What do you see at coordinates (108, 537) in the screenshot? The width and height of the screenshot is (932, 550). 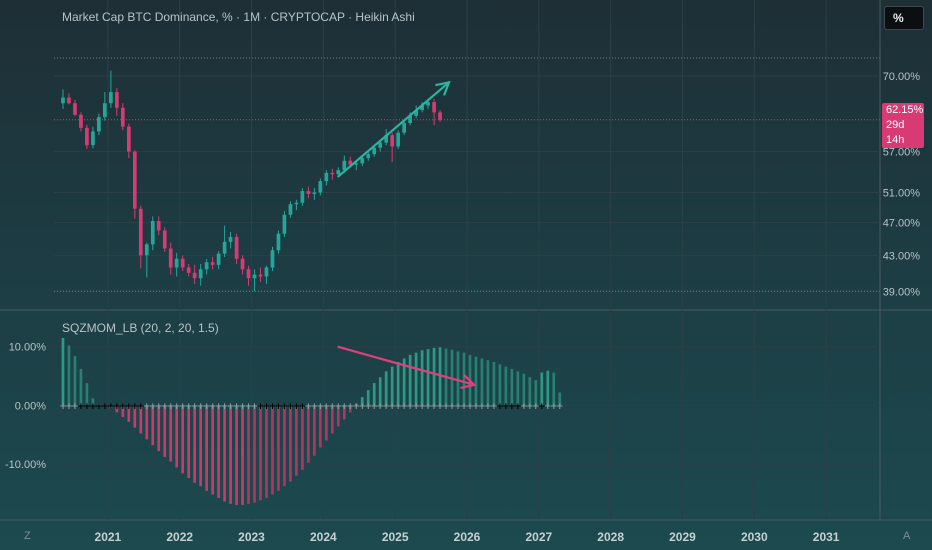 I see `x-tick-label: 2021` at bounding box center [108, 537].